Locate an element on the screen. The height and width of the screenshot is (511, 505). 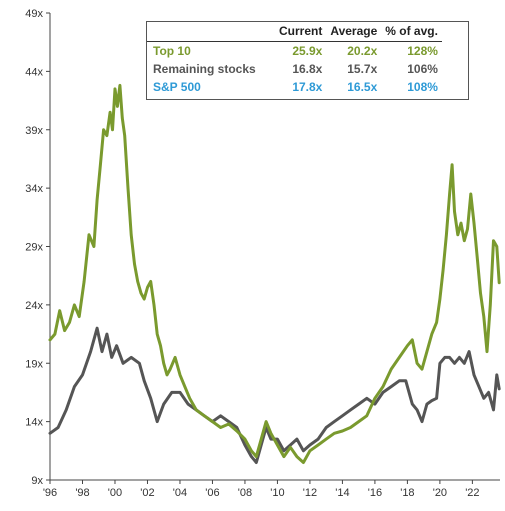
legend-row-current: 17.8x is located at coordinates (307, 87).